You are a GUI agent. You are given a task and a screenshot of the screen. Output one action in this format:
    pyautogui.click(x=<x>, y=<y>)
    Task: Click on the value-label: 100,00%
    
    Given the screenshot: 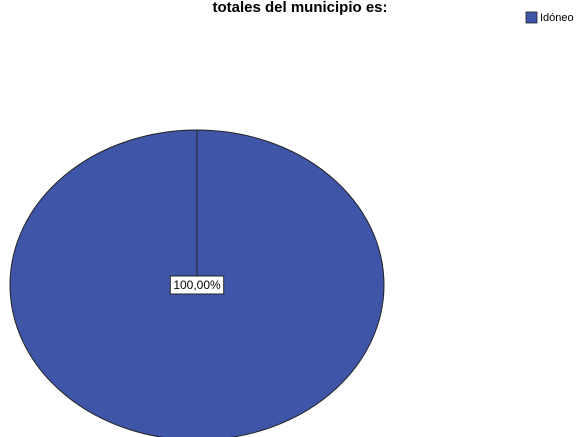 What is the action you would take?
    pyautogui.click(x=197, y=285)
    